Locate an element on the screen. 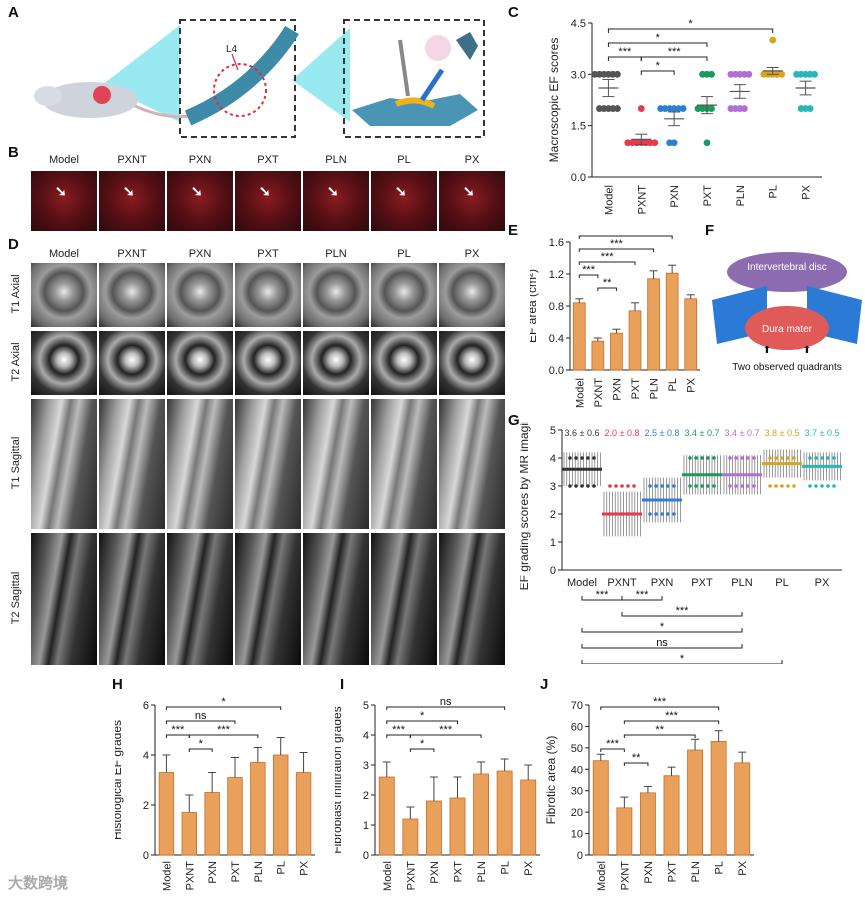 Image resolution: width=865 pixels, height=903 pixels. significance-label: ns is located at coordinates (662, 643).